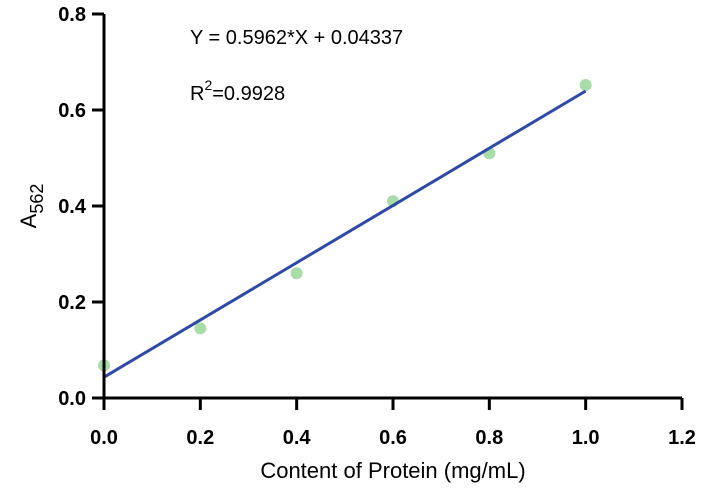  What do you see at coordinates (104, 438) in the screenshot?
I see `x-tick-label: 0.0` at bounding box center [104, 438].